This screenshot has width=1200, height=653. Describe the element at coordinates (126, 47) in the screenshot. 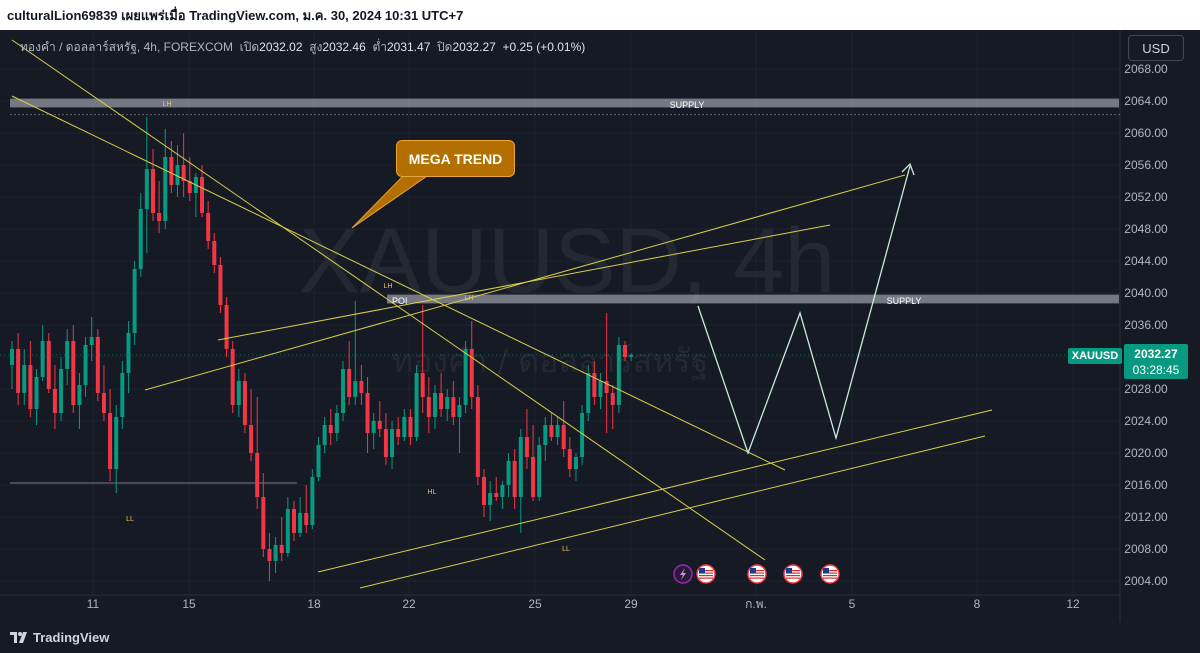

I see `symbol-name: ทองคำ / ดอลลาร์สหรัฐ, 4h, FOREXCOM` at that location.